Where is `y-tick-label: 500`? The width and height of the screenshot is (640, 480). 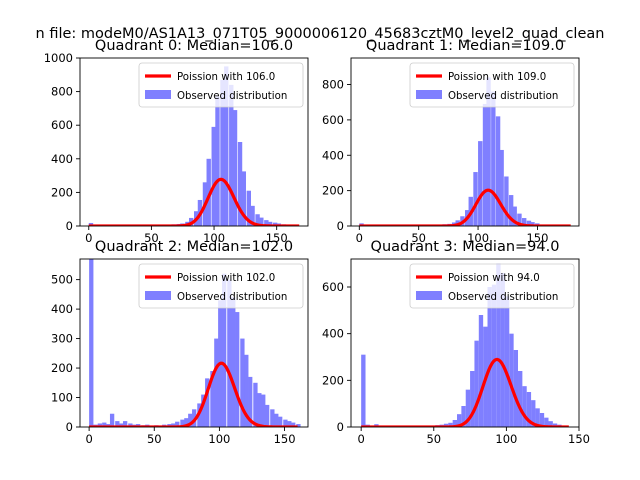 y-tick-label: 500 is located at coordinates (62, 280).